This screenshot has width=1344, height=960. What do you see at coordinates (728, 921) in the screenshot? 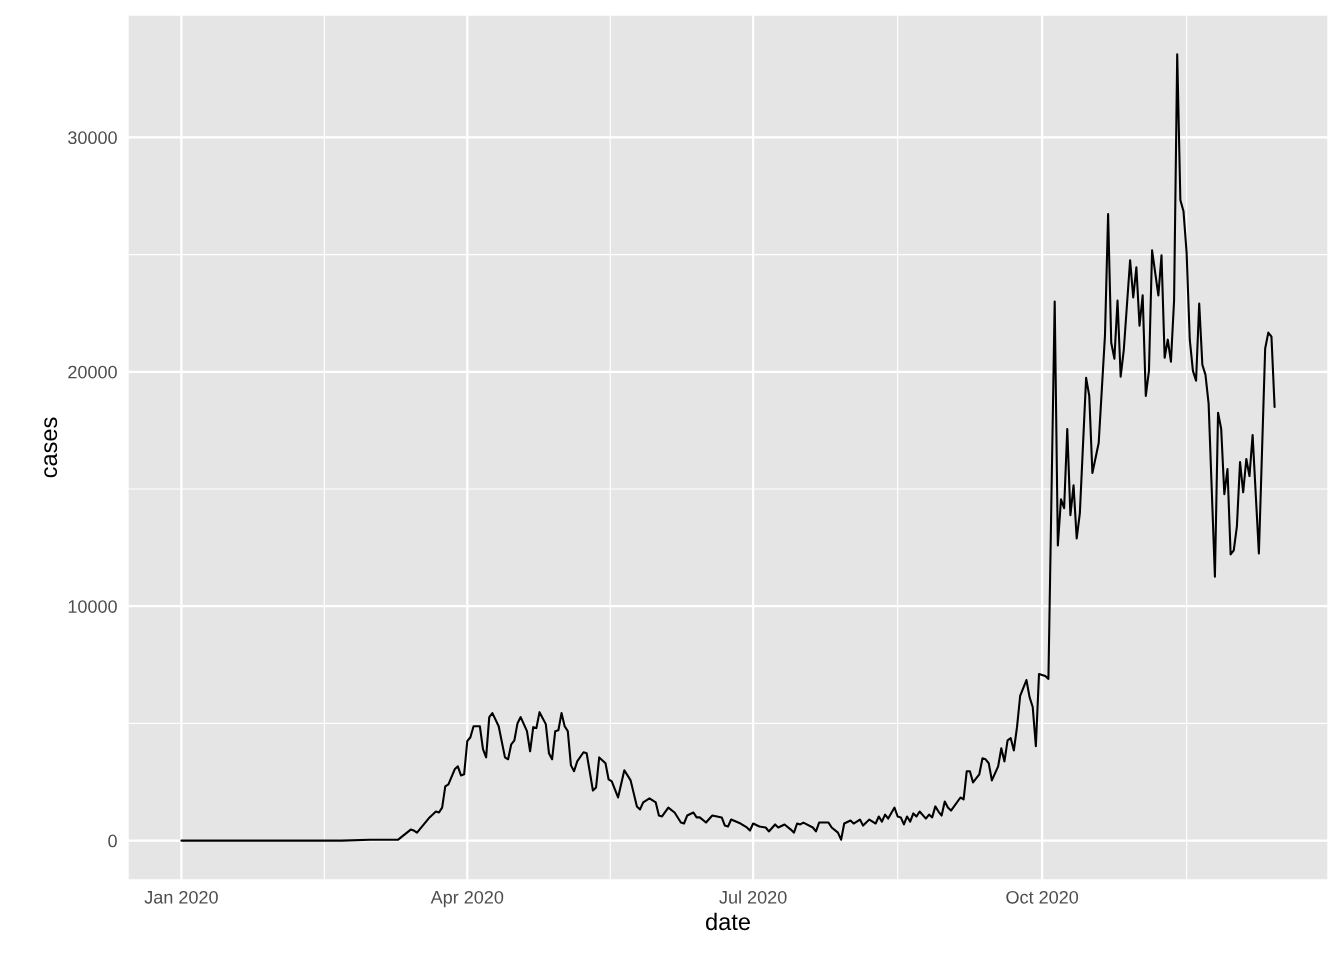
I see `x-axis-title: date` at bounding box center [728, 921].